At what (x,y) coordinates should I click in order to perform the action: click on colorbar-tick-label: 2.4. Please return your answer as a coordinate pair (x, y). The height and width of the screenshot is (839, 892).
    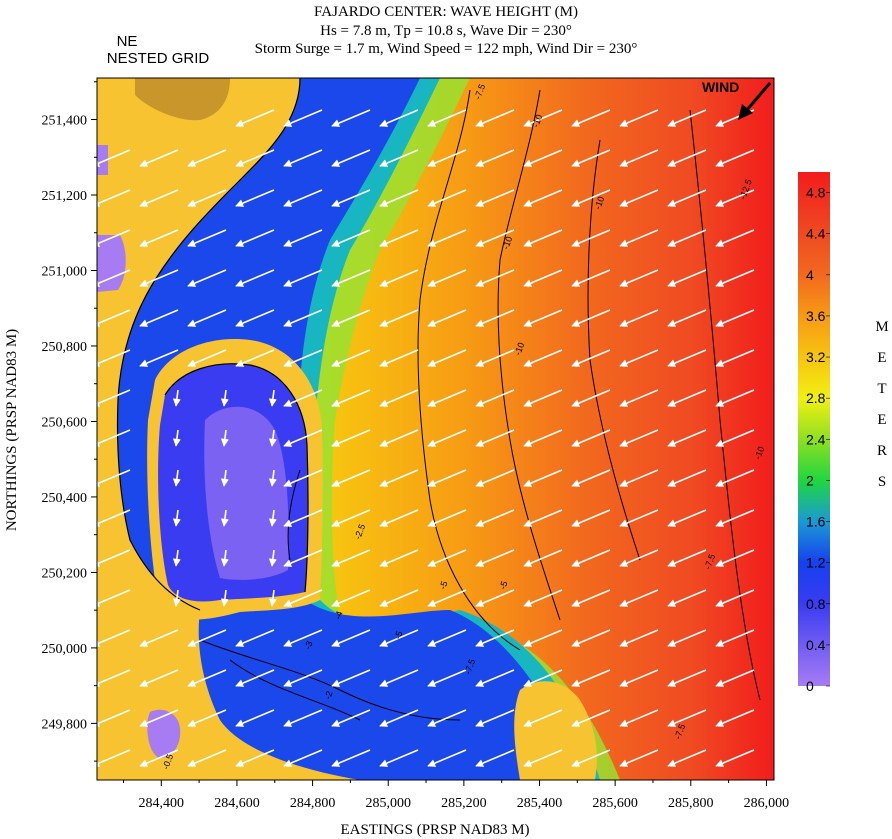
    Looking at the image, I should click on (816, 439).